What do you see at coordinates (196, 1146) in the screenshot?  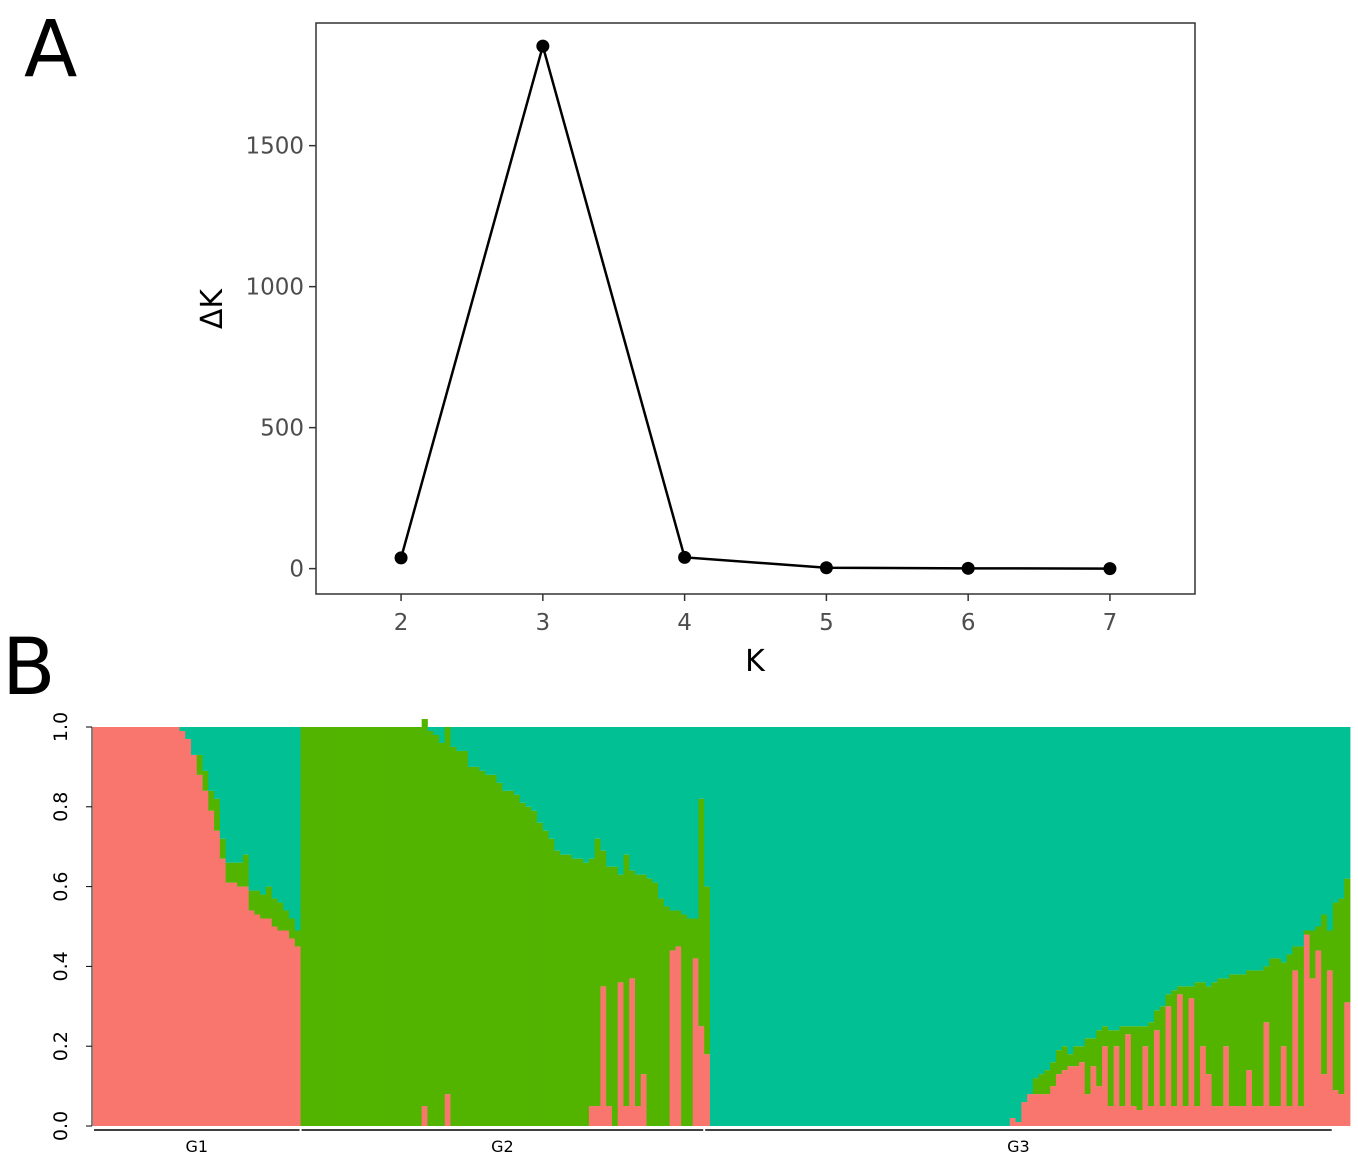 I see `group-label: G1` at bounding box center [196, 1146].